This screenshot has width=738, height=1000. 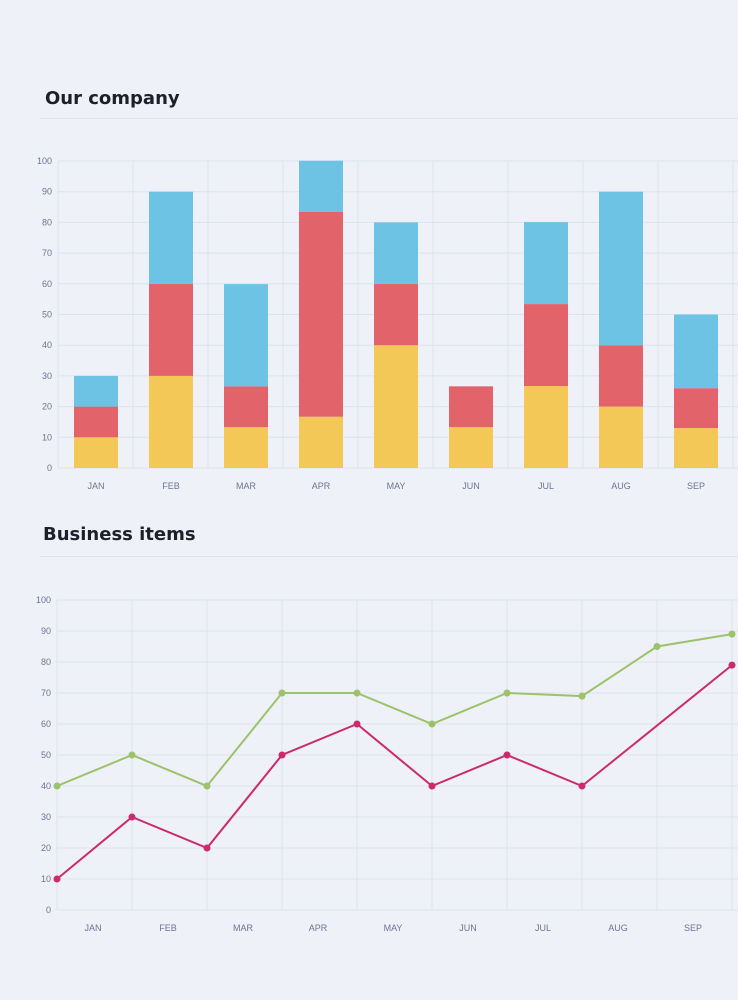 I want to click on line-green, so click(x=394, y=710).